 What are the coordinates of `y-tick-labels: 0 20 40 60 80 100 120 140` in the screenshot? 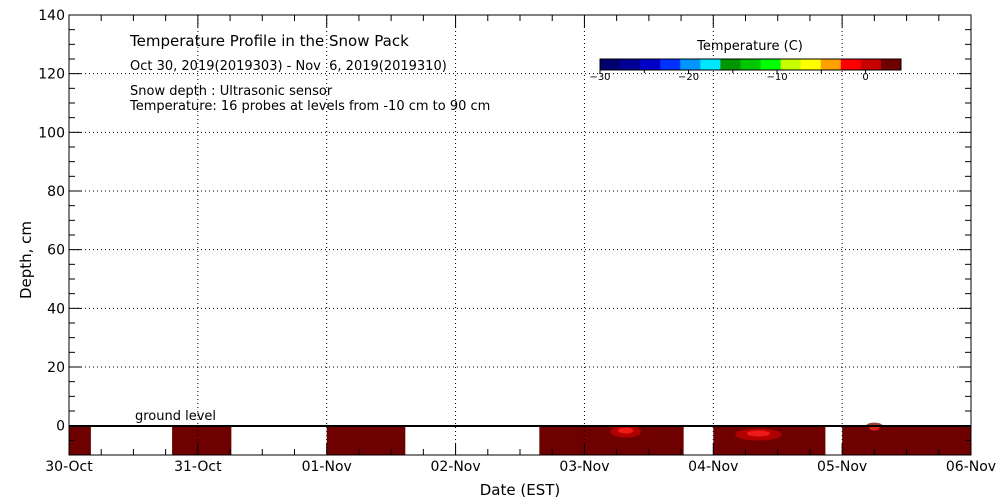 It's located at (51, 221).